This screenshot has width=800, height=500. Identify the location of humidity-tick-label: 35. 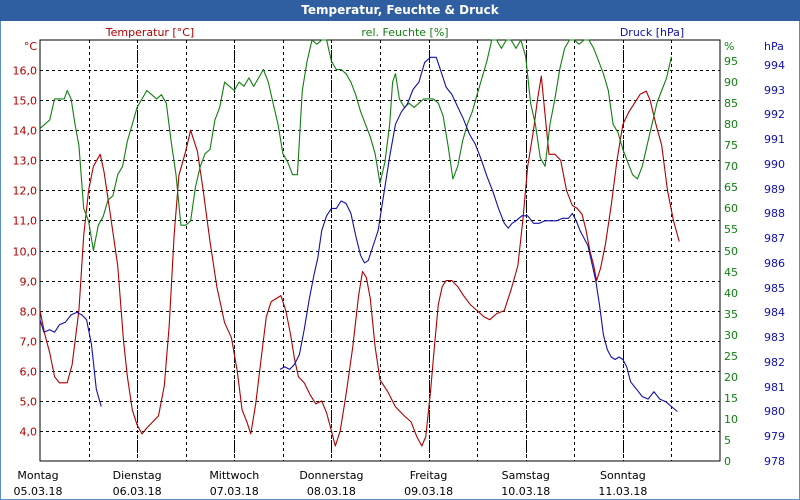
(731, 314).